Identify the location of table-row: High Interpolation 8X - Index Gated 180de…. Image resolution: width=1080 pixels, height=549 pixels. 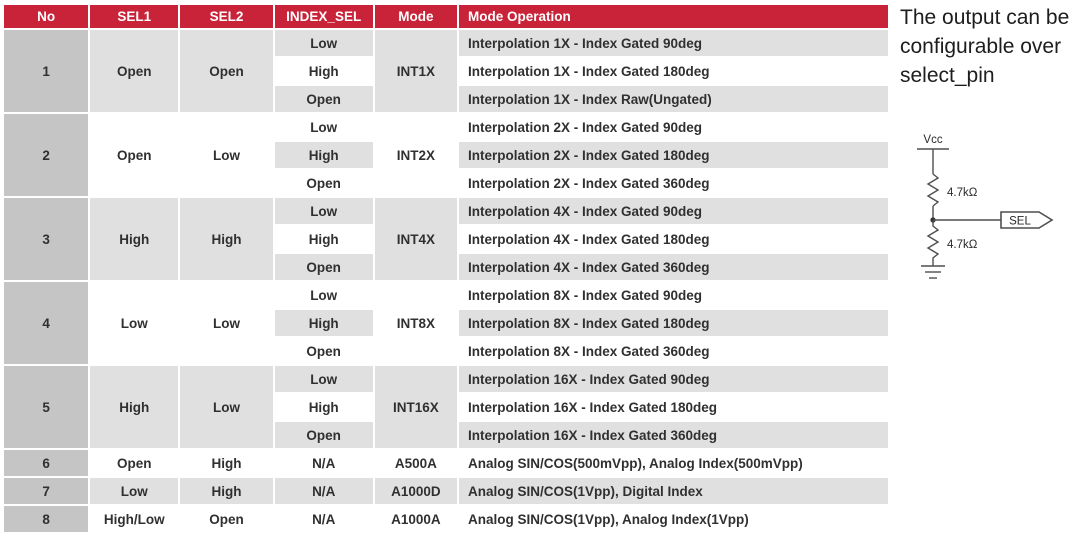
(446, 323).